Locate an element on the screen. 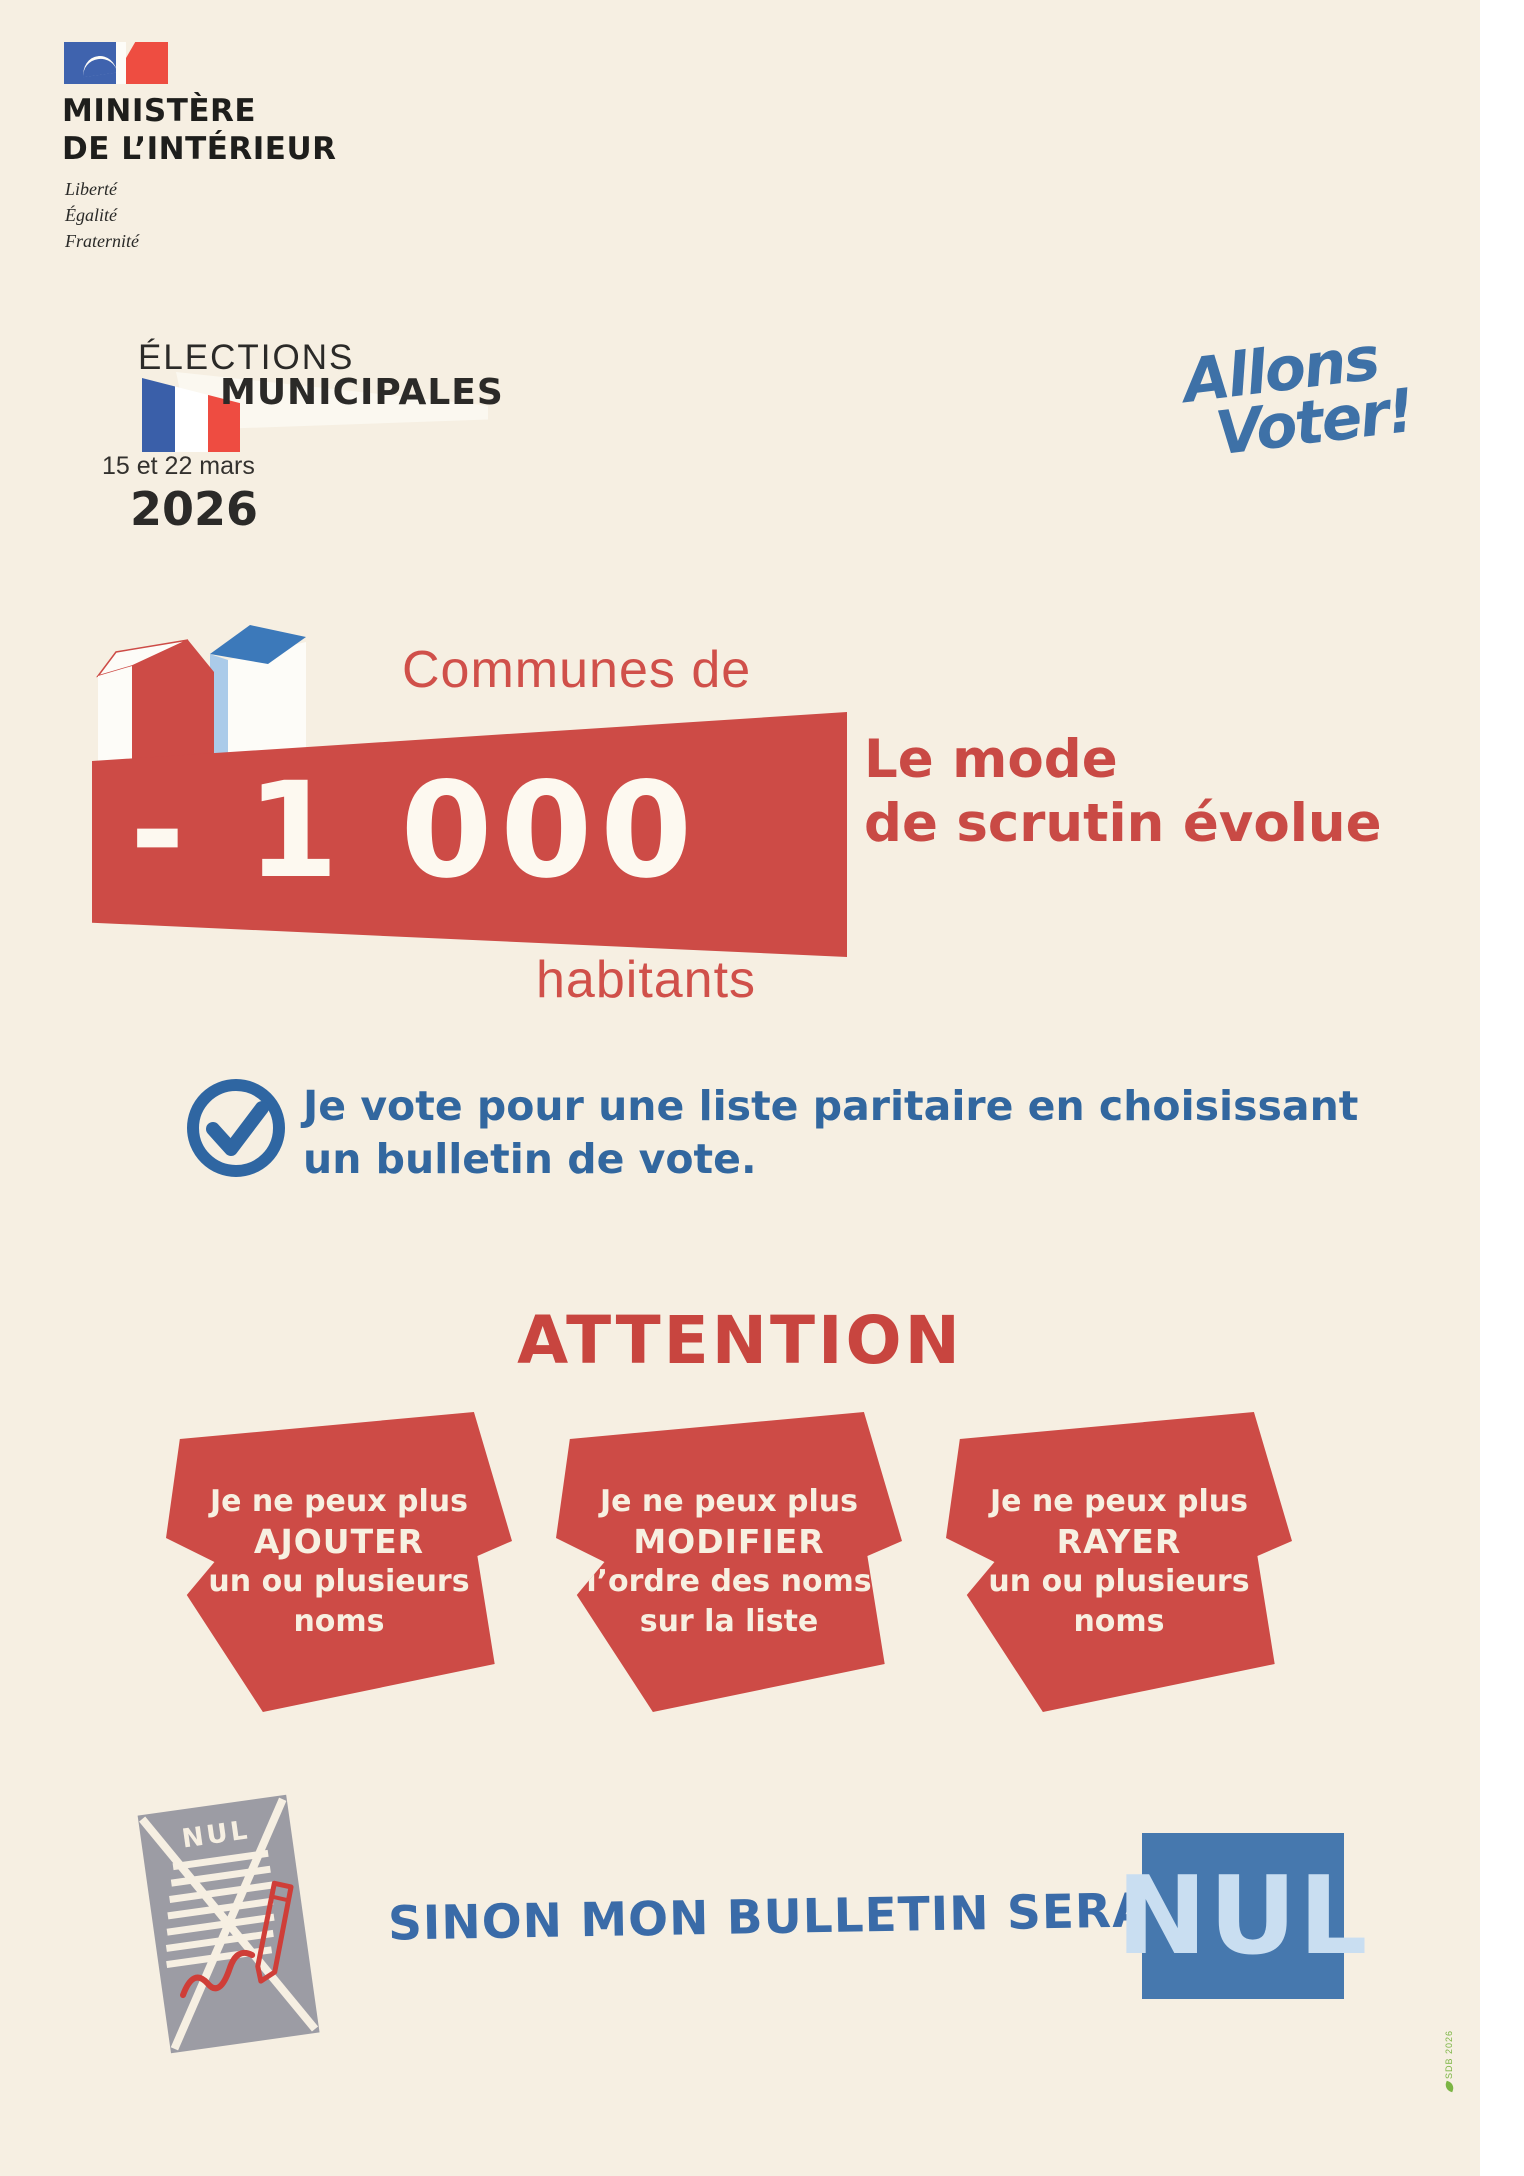 Image resolution: width=1524 pixels, height=2176 pixels. headline-line1: Le mode is located at coordinates (991, 759).